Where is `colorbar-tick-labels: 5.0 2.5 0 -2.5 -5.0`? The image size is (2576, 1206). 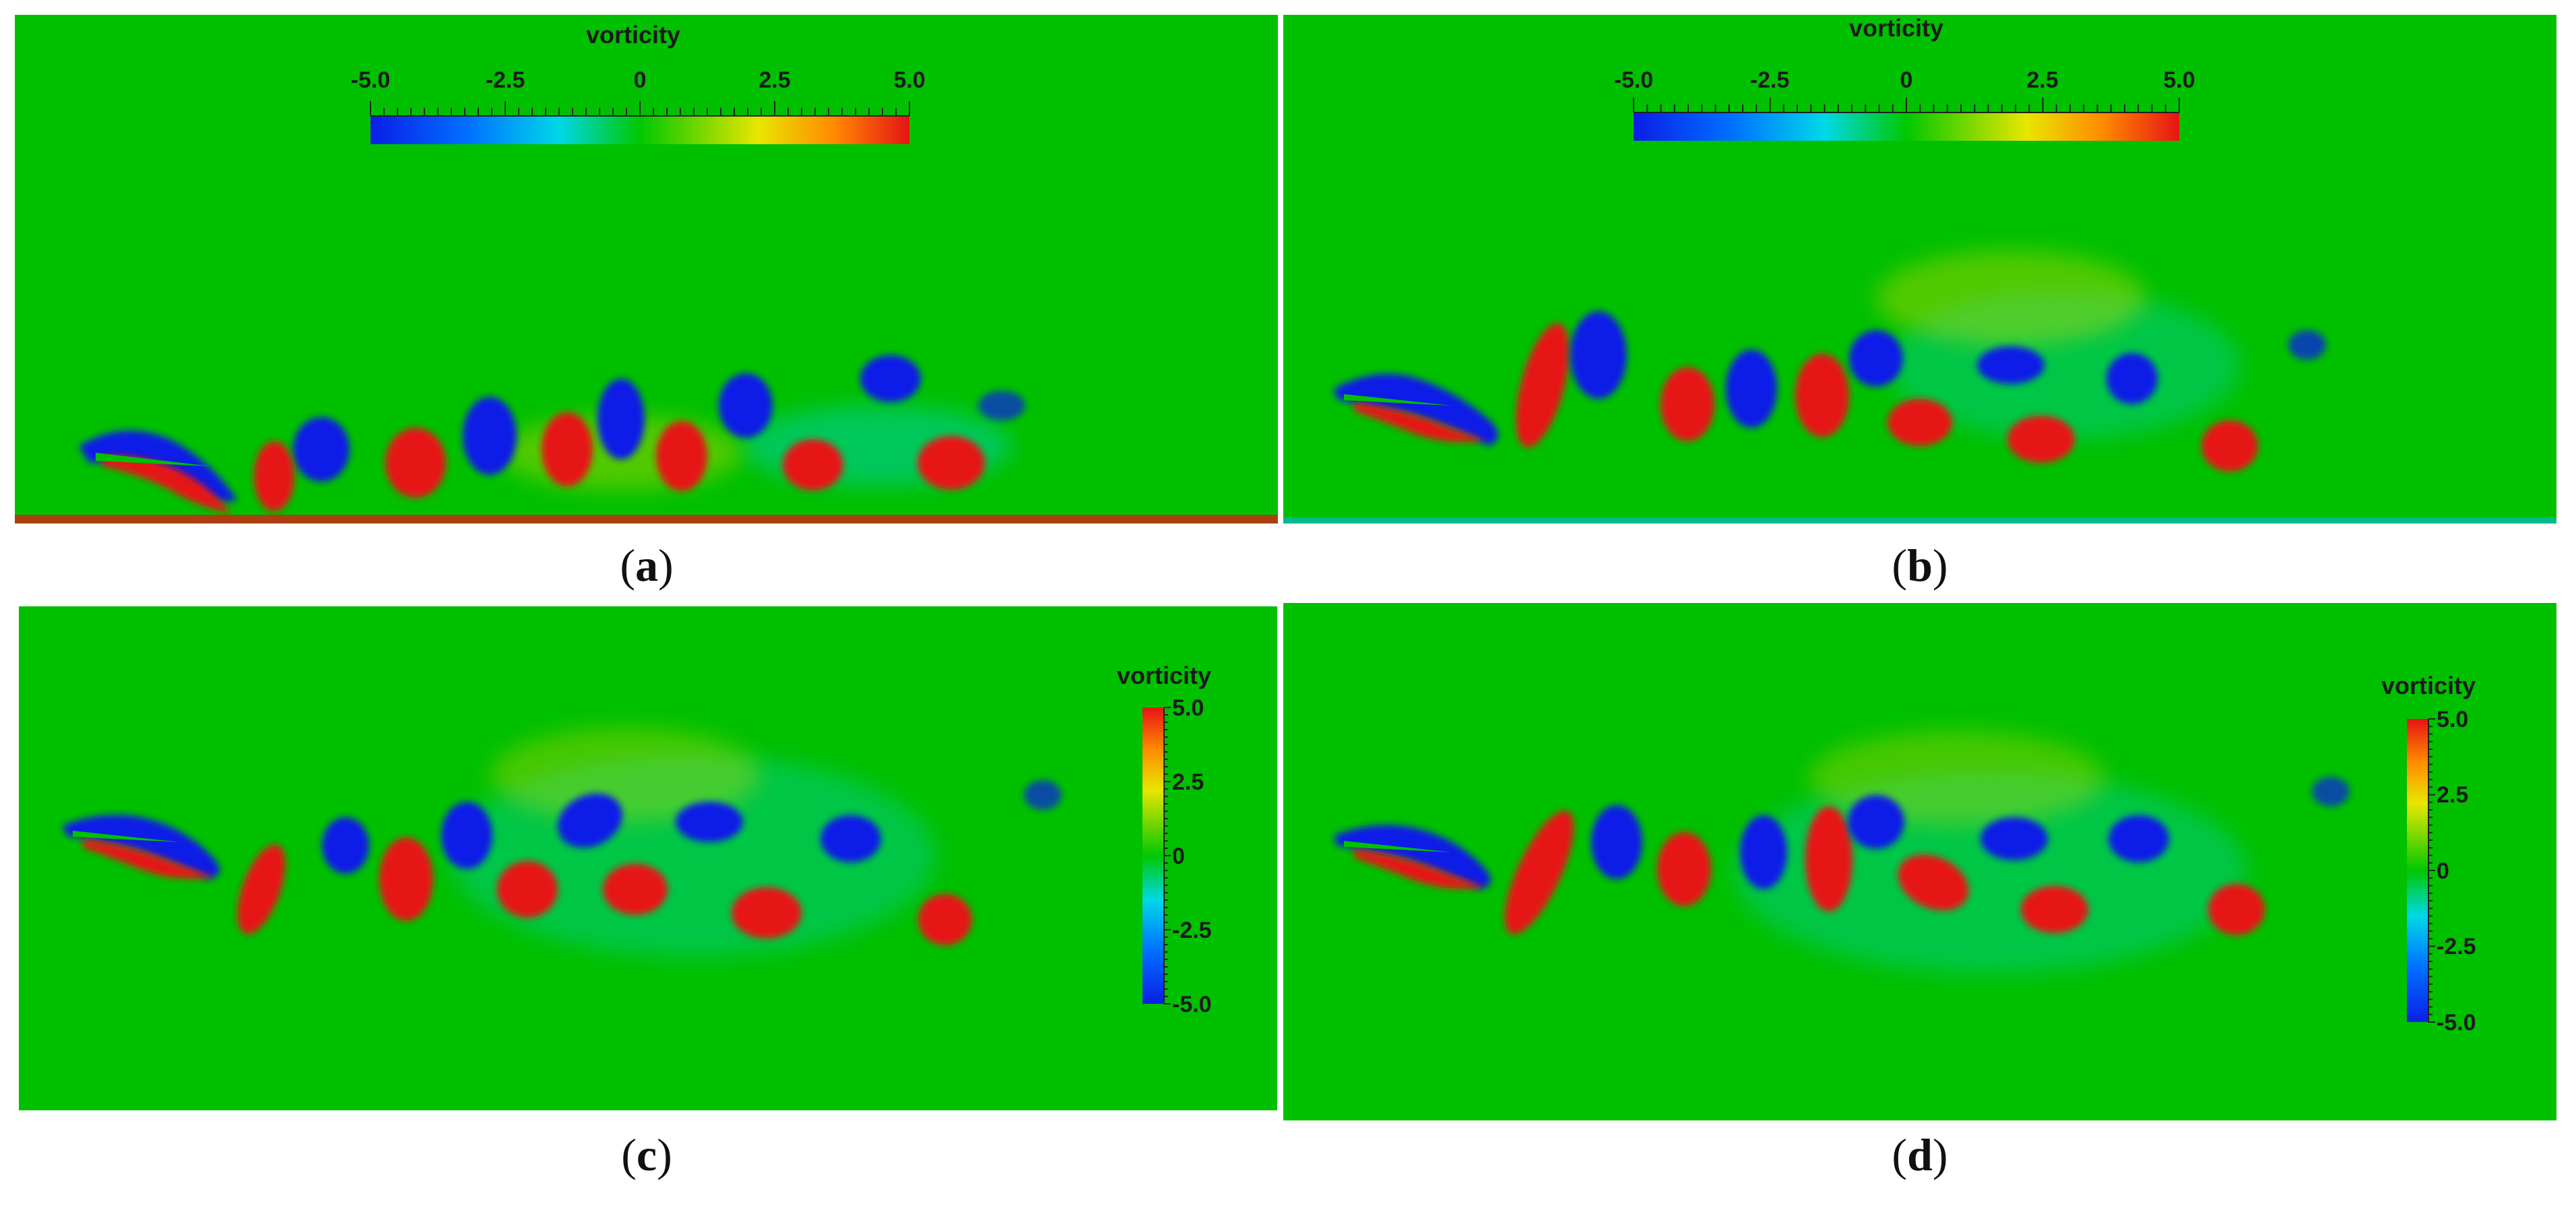 colorbar-tick-labels: 5.0 2.5 0 -2.5 -5.0 is located at coordinates (1192, 856).